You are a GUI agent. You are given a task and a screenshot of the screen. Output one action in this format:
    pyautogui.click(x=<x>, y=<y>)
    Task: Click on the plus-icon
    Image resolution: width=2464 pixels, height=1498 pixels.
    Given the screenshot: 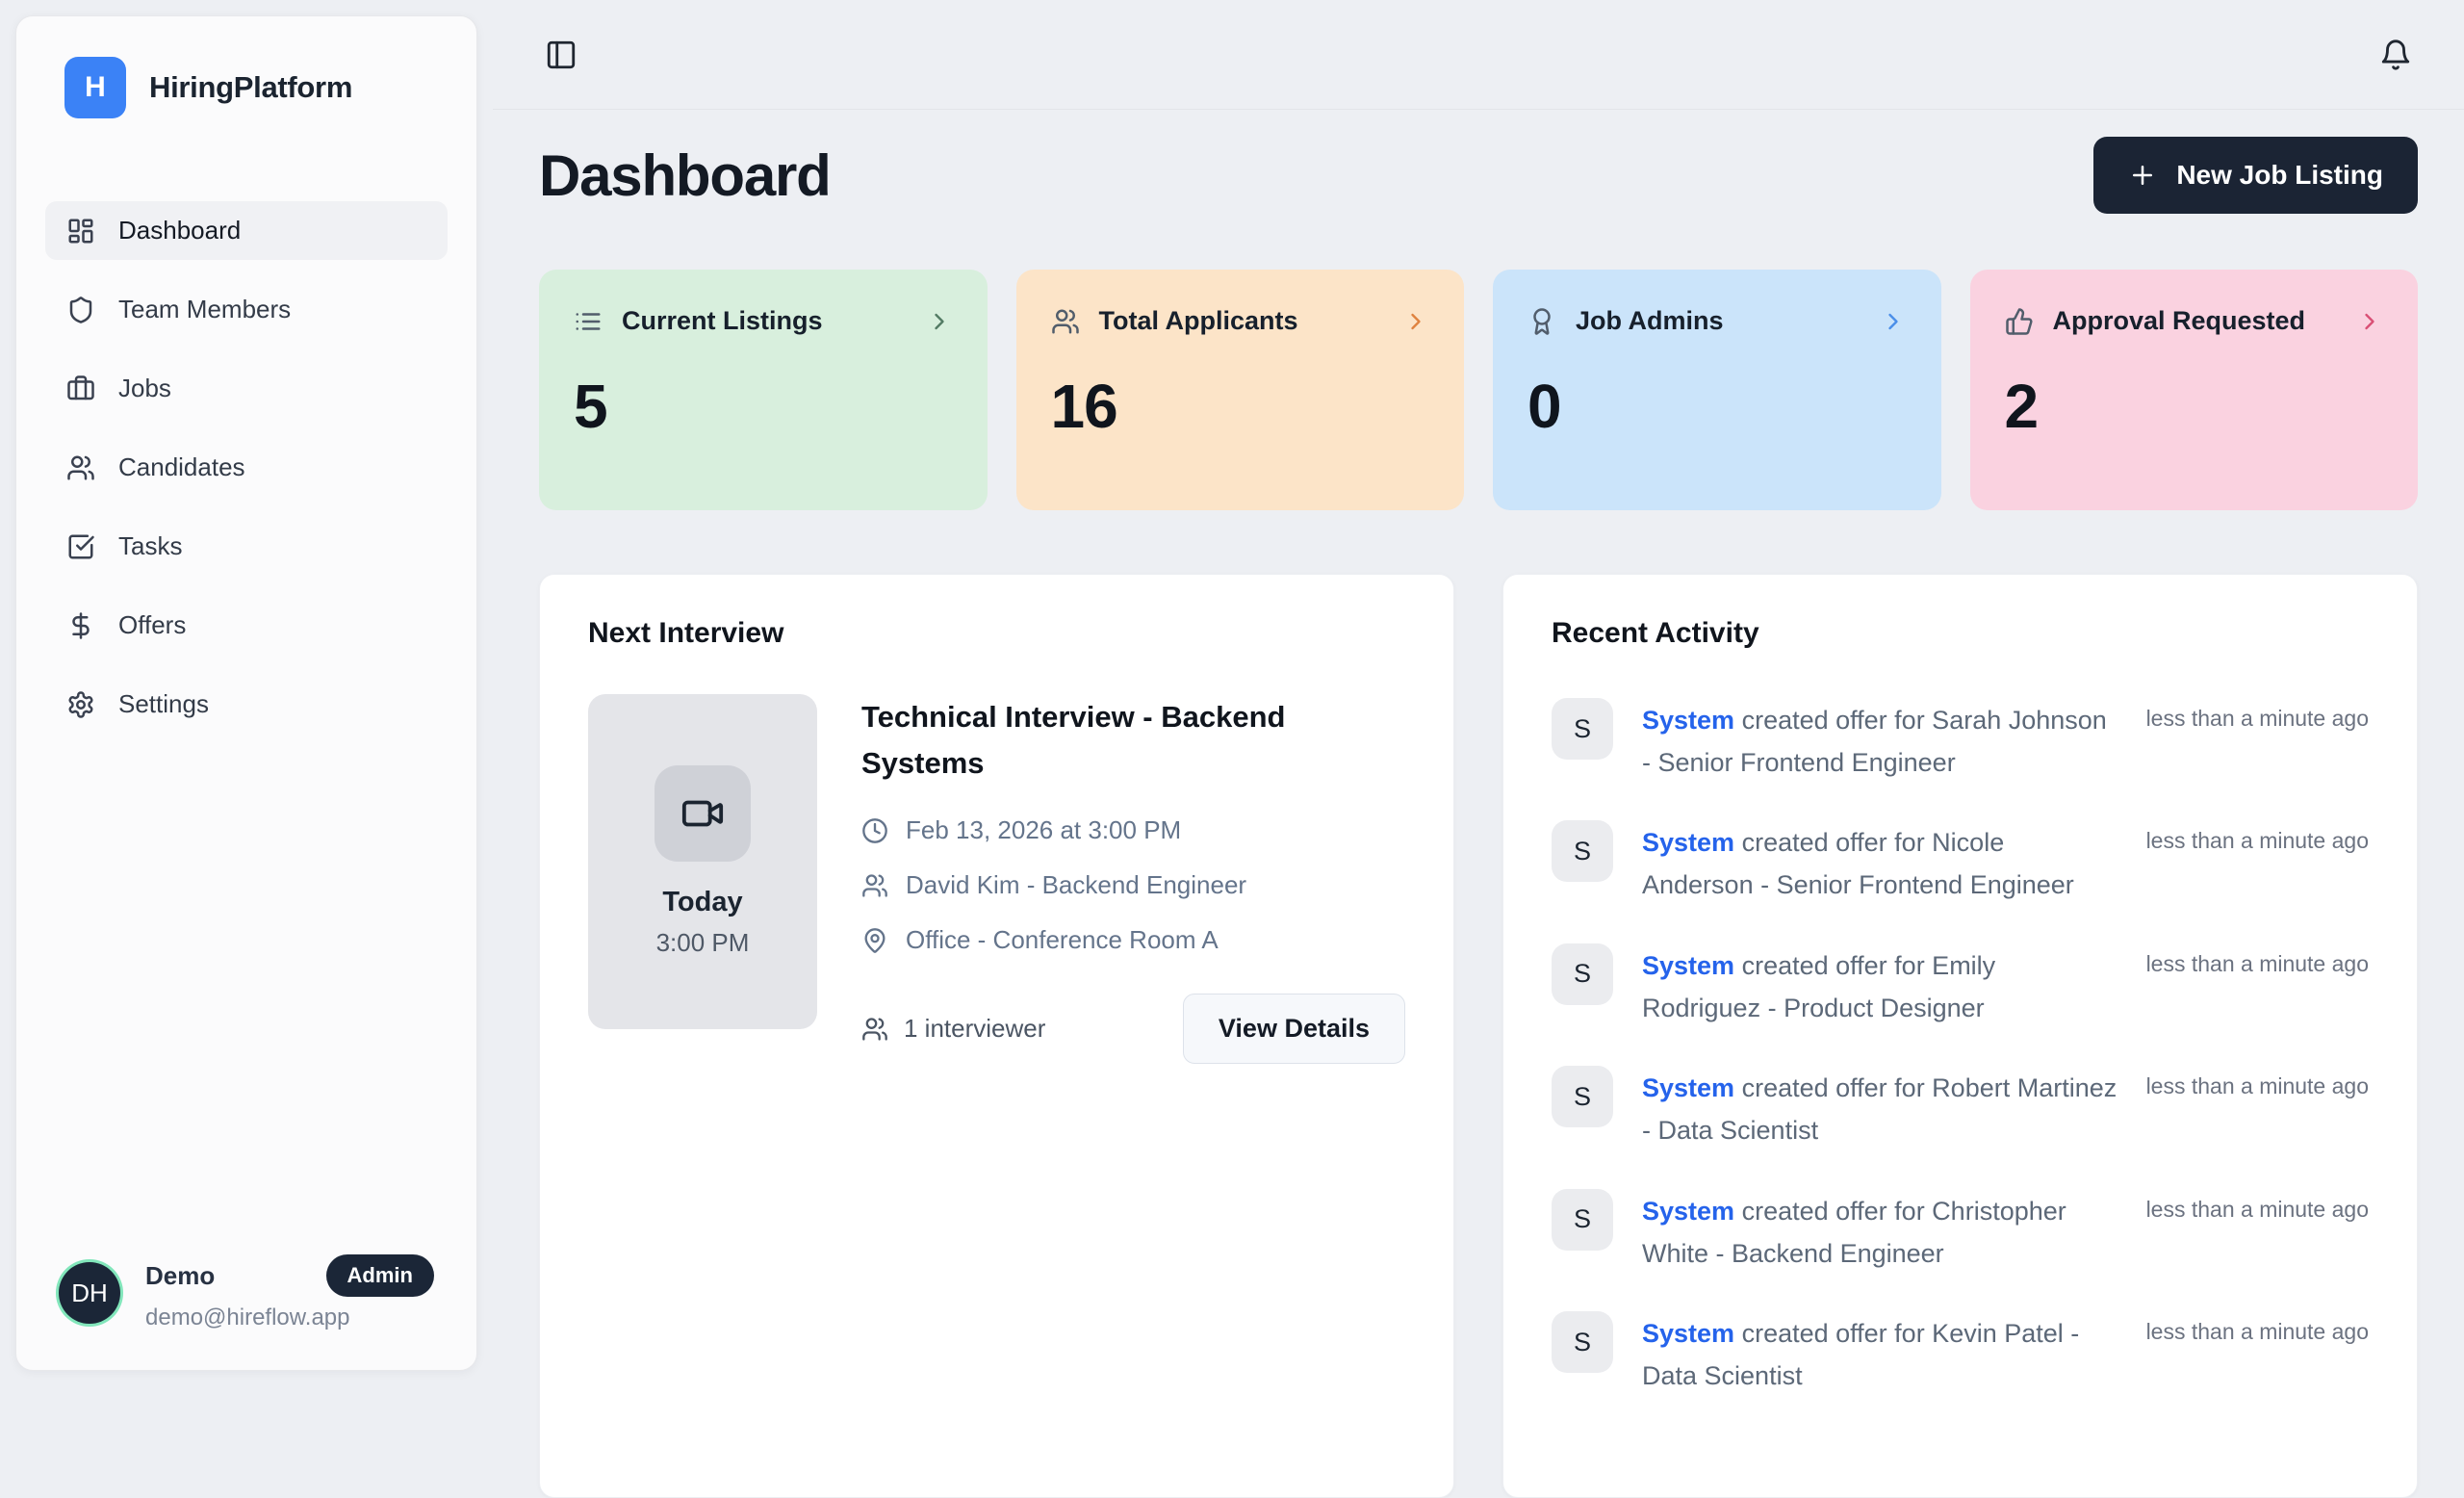 What is the action you would take?
    pyautogui.click(x=2142, y=176)
    